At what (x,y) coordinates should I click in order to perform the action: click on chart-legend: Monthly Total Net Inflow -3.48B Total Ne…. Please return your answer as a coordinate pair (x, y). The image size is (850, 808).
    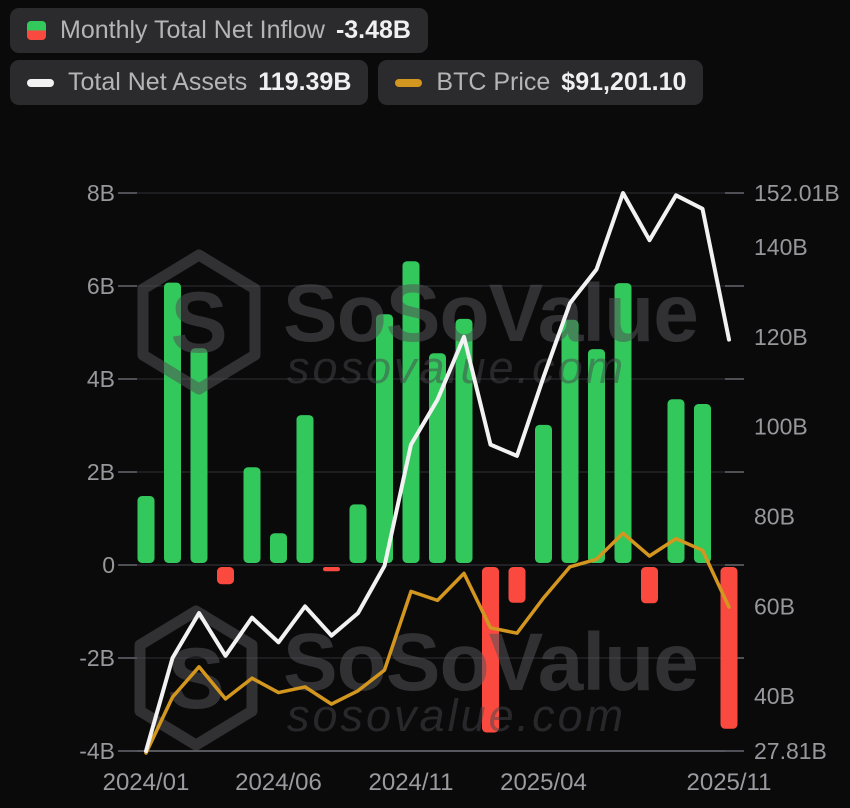
    Looking at the image, I should click on (357, 56).